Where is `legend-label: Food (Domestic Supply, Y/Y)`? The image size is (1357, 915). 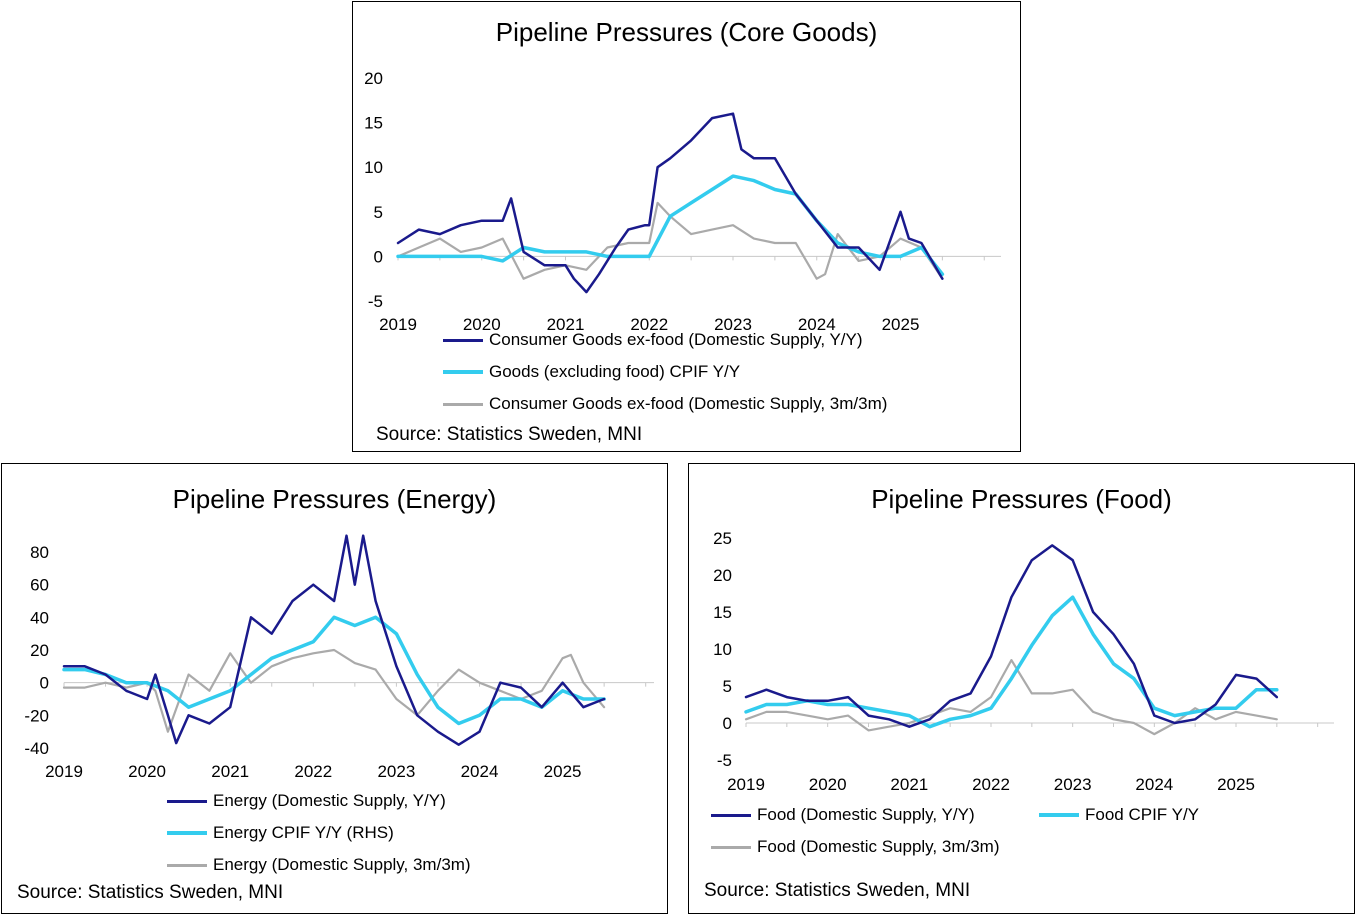
legend-label: Food (Domestic Supply, Y/Y) is located at coordinates (866, 814).